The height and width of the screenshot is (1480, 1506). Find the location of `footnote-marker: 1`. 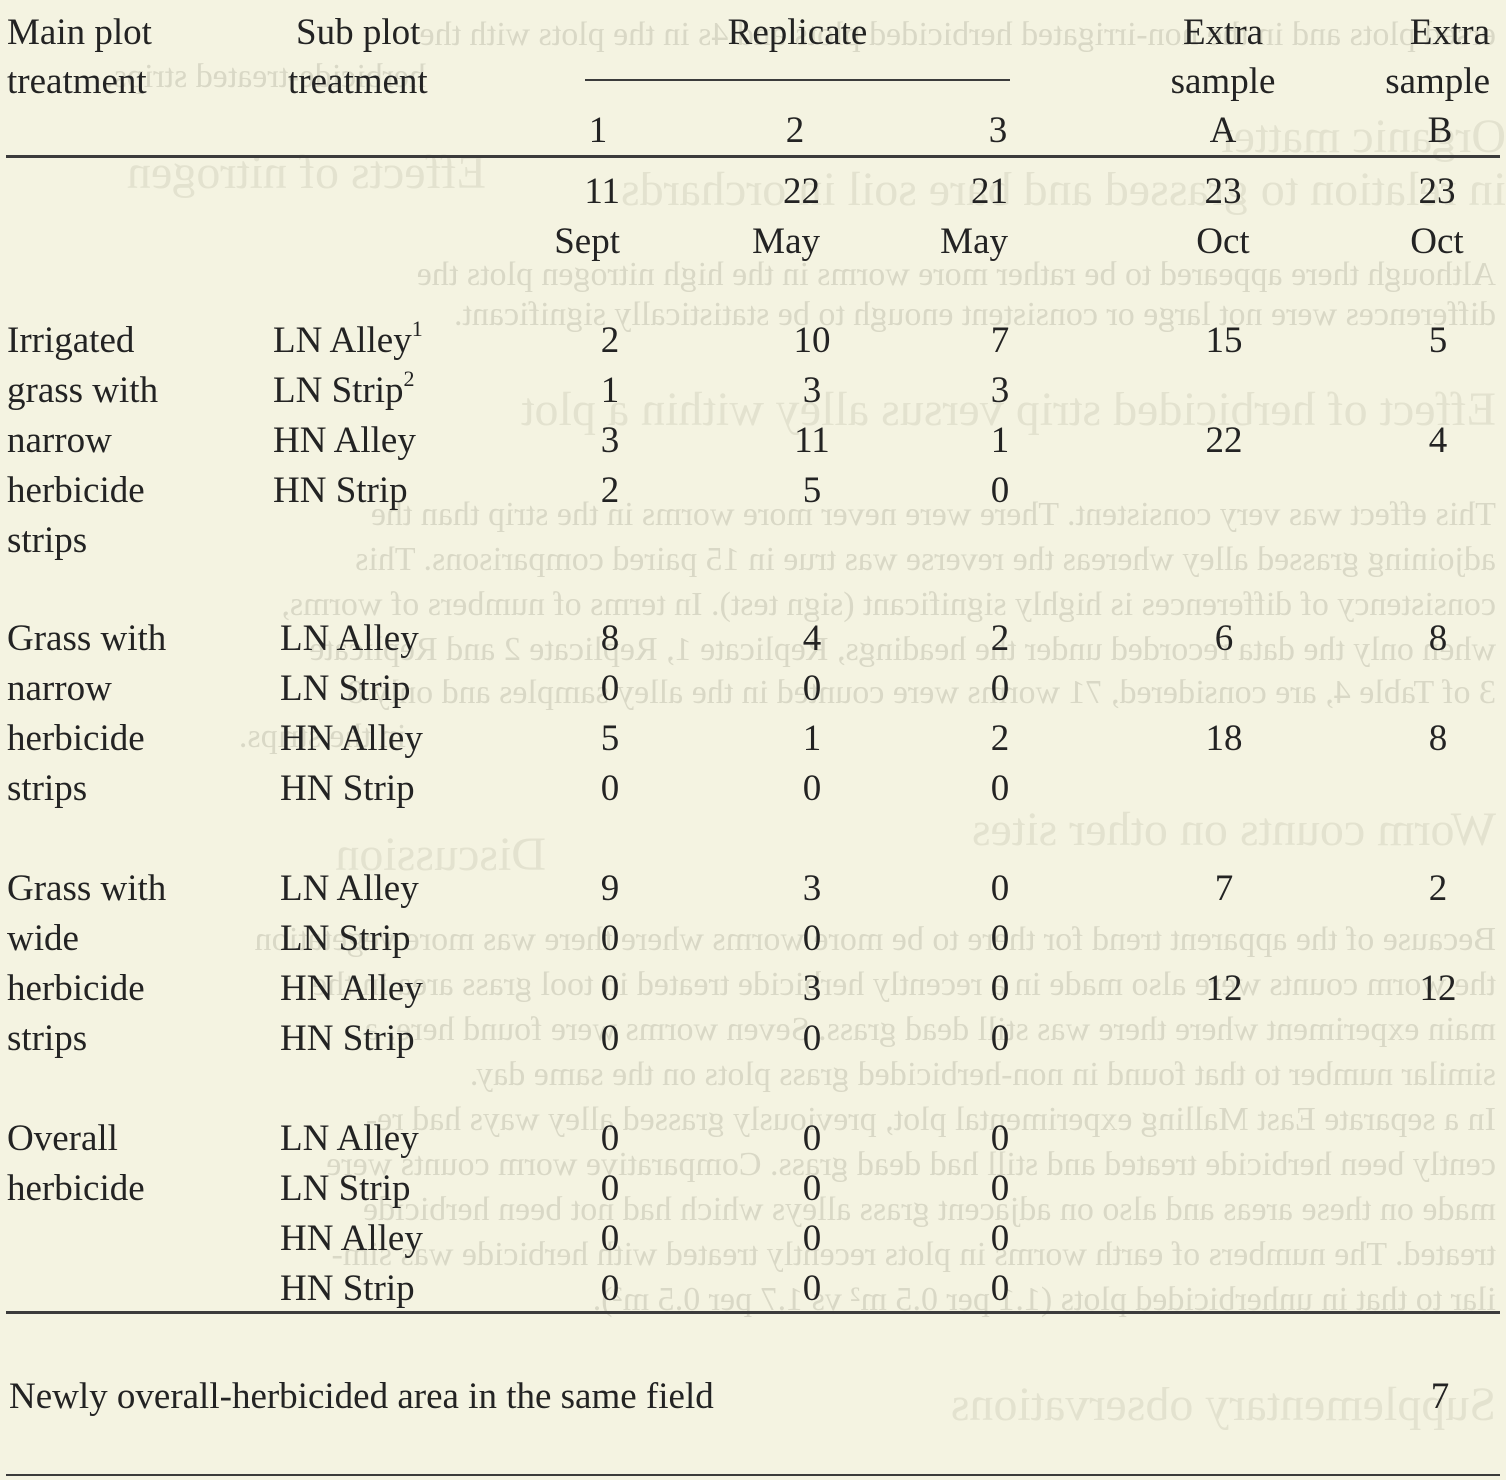

footnote-marker: 1 is located at coordinates (417, 328).